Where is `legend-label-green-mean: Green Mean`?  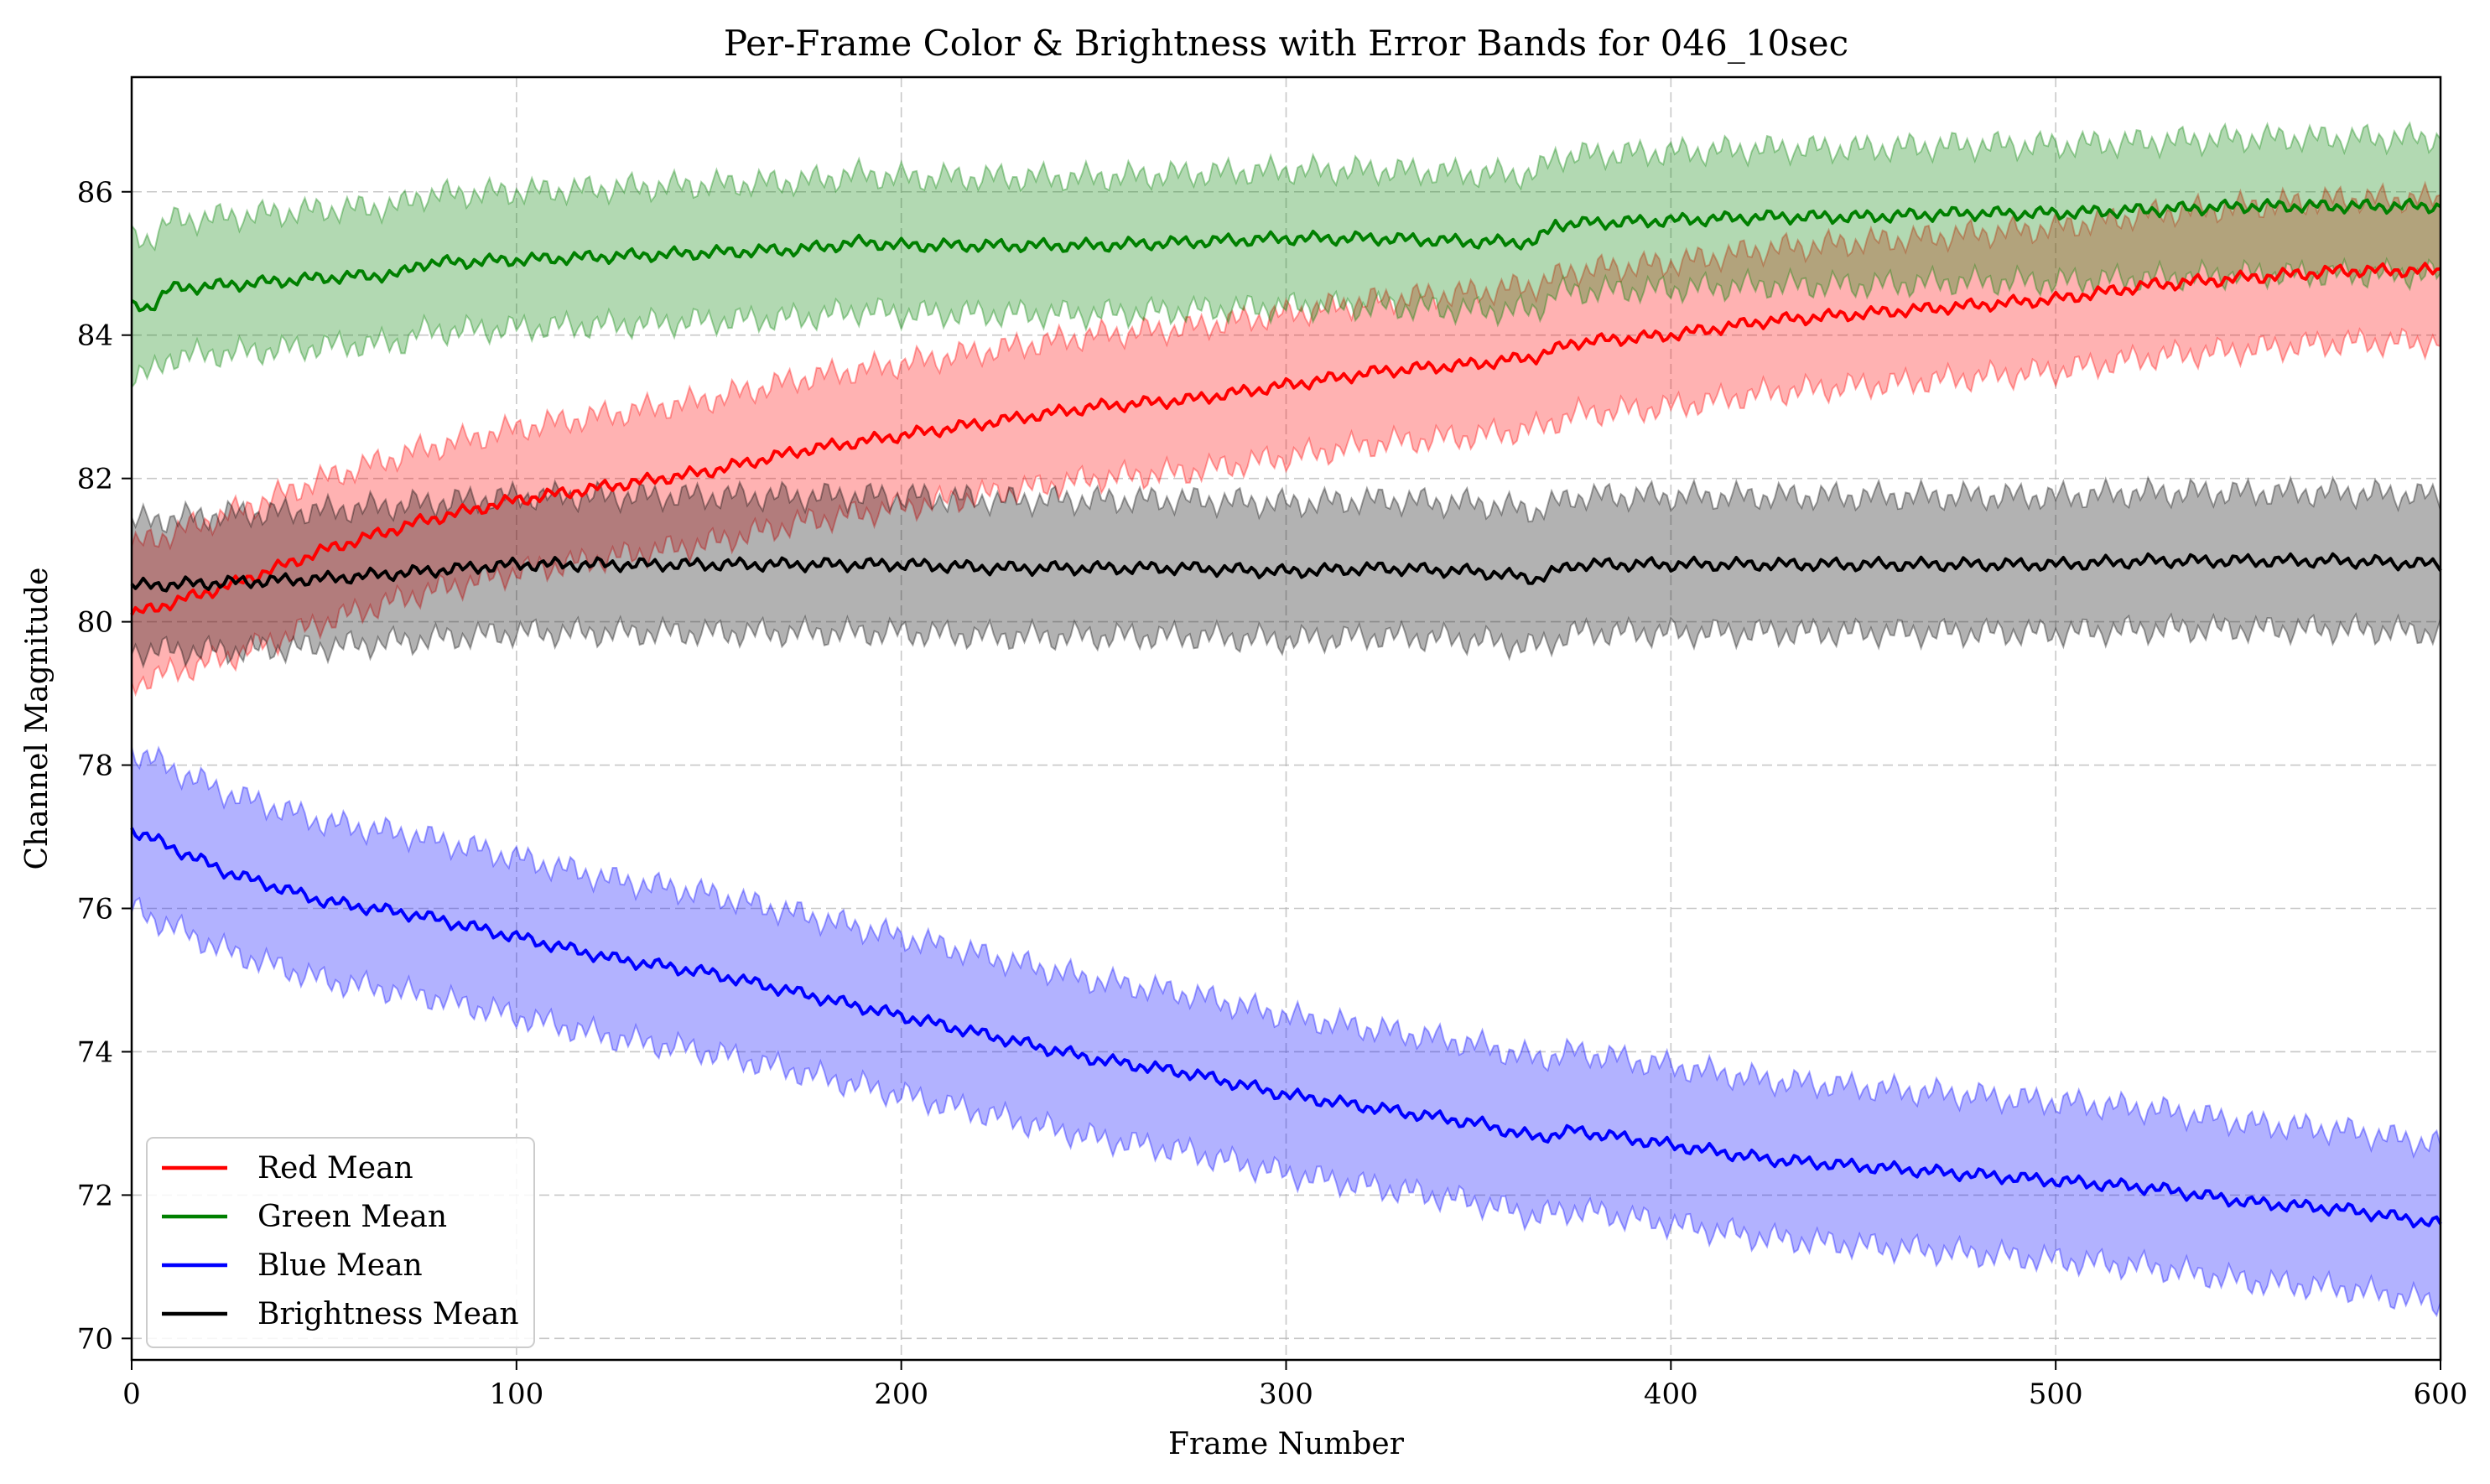
legend-label-green-mean: Green Mean is located at coordinates (352, 1217).